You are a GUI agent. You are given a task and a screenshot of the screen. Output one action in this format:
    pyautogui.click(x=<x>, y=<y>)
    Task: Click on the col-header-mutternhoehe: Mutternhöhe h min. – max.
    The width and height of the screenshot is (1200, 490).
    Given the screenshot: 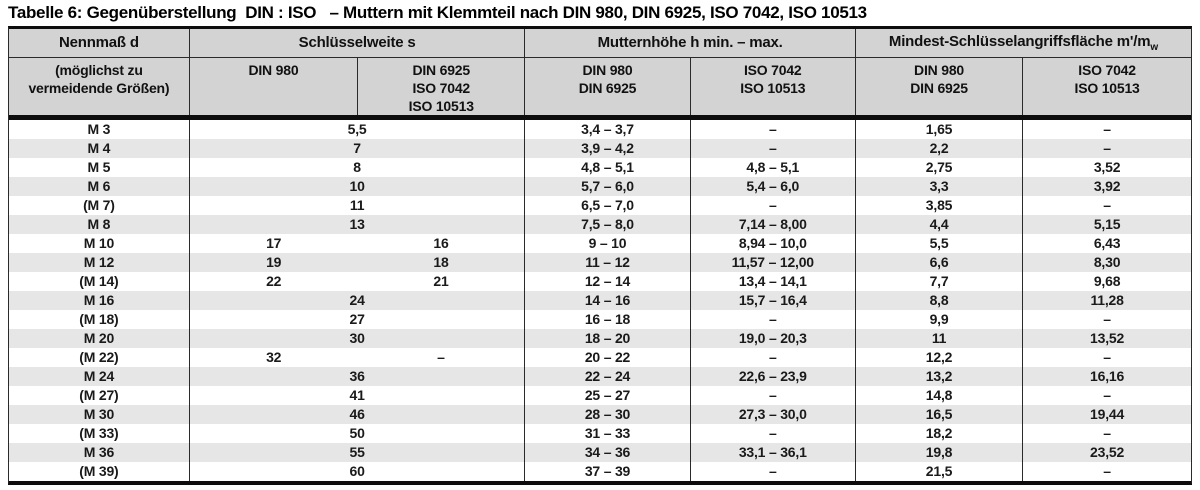 What is the action you would take?
    pyautogui.click(x=690, y=43)
    